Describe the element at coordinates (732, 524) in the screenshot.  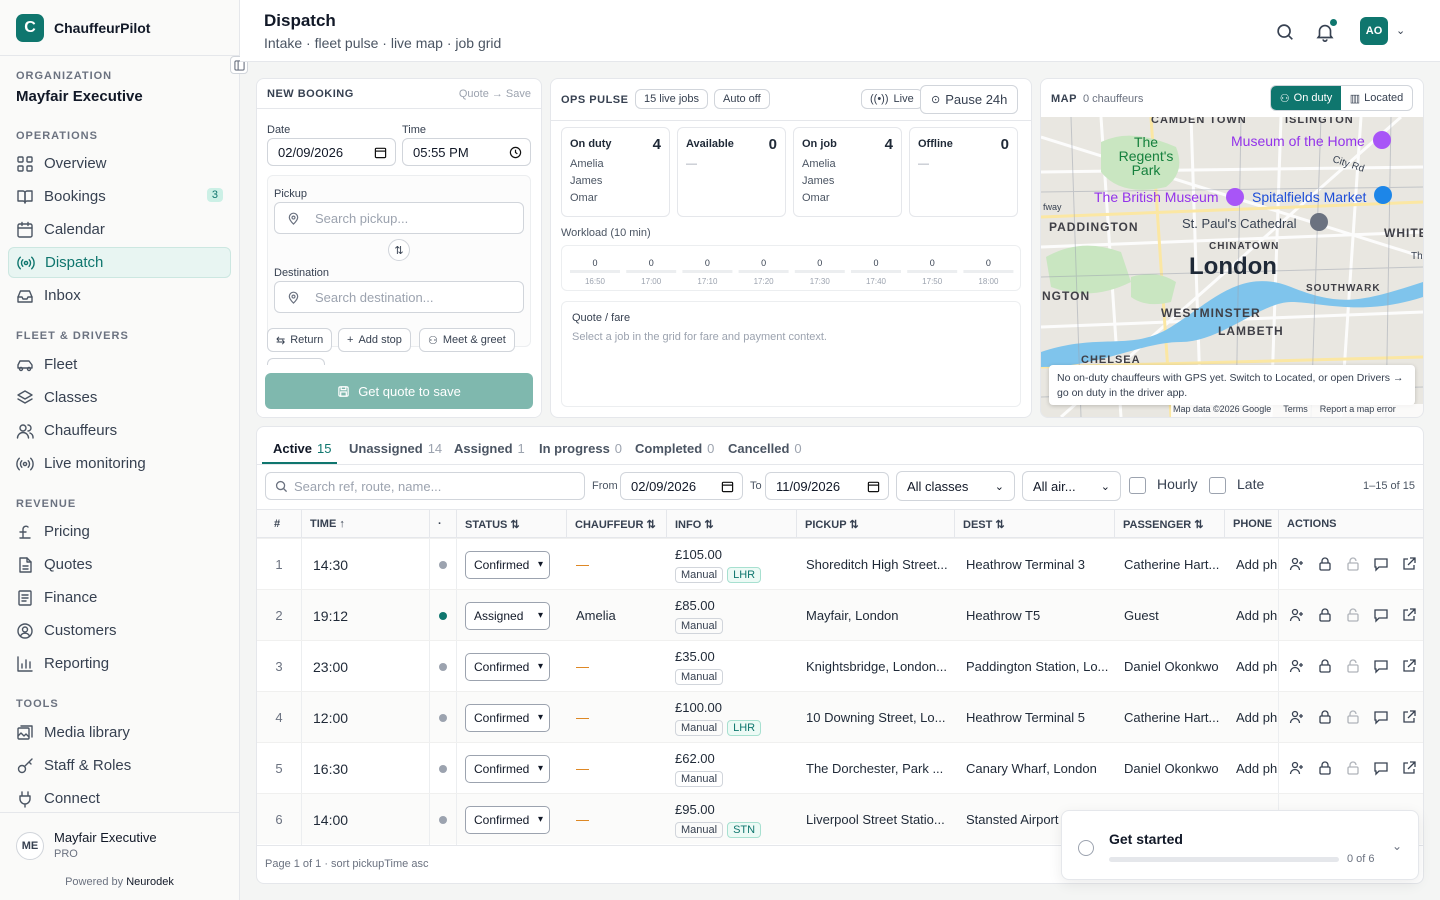
I see `column-header: INFO ⇅` at that location.